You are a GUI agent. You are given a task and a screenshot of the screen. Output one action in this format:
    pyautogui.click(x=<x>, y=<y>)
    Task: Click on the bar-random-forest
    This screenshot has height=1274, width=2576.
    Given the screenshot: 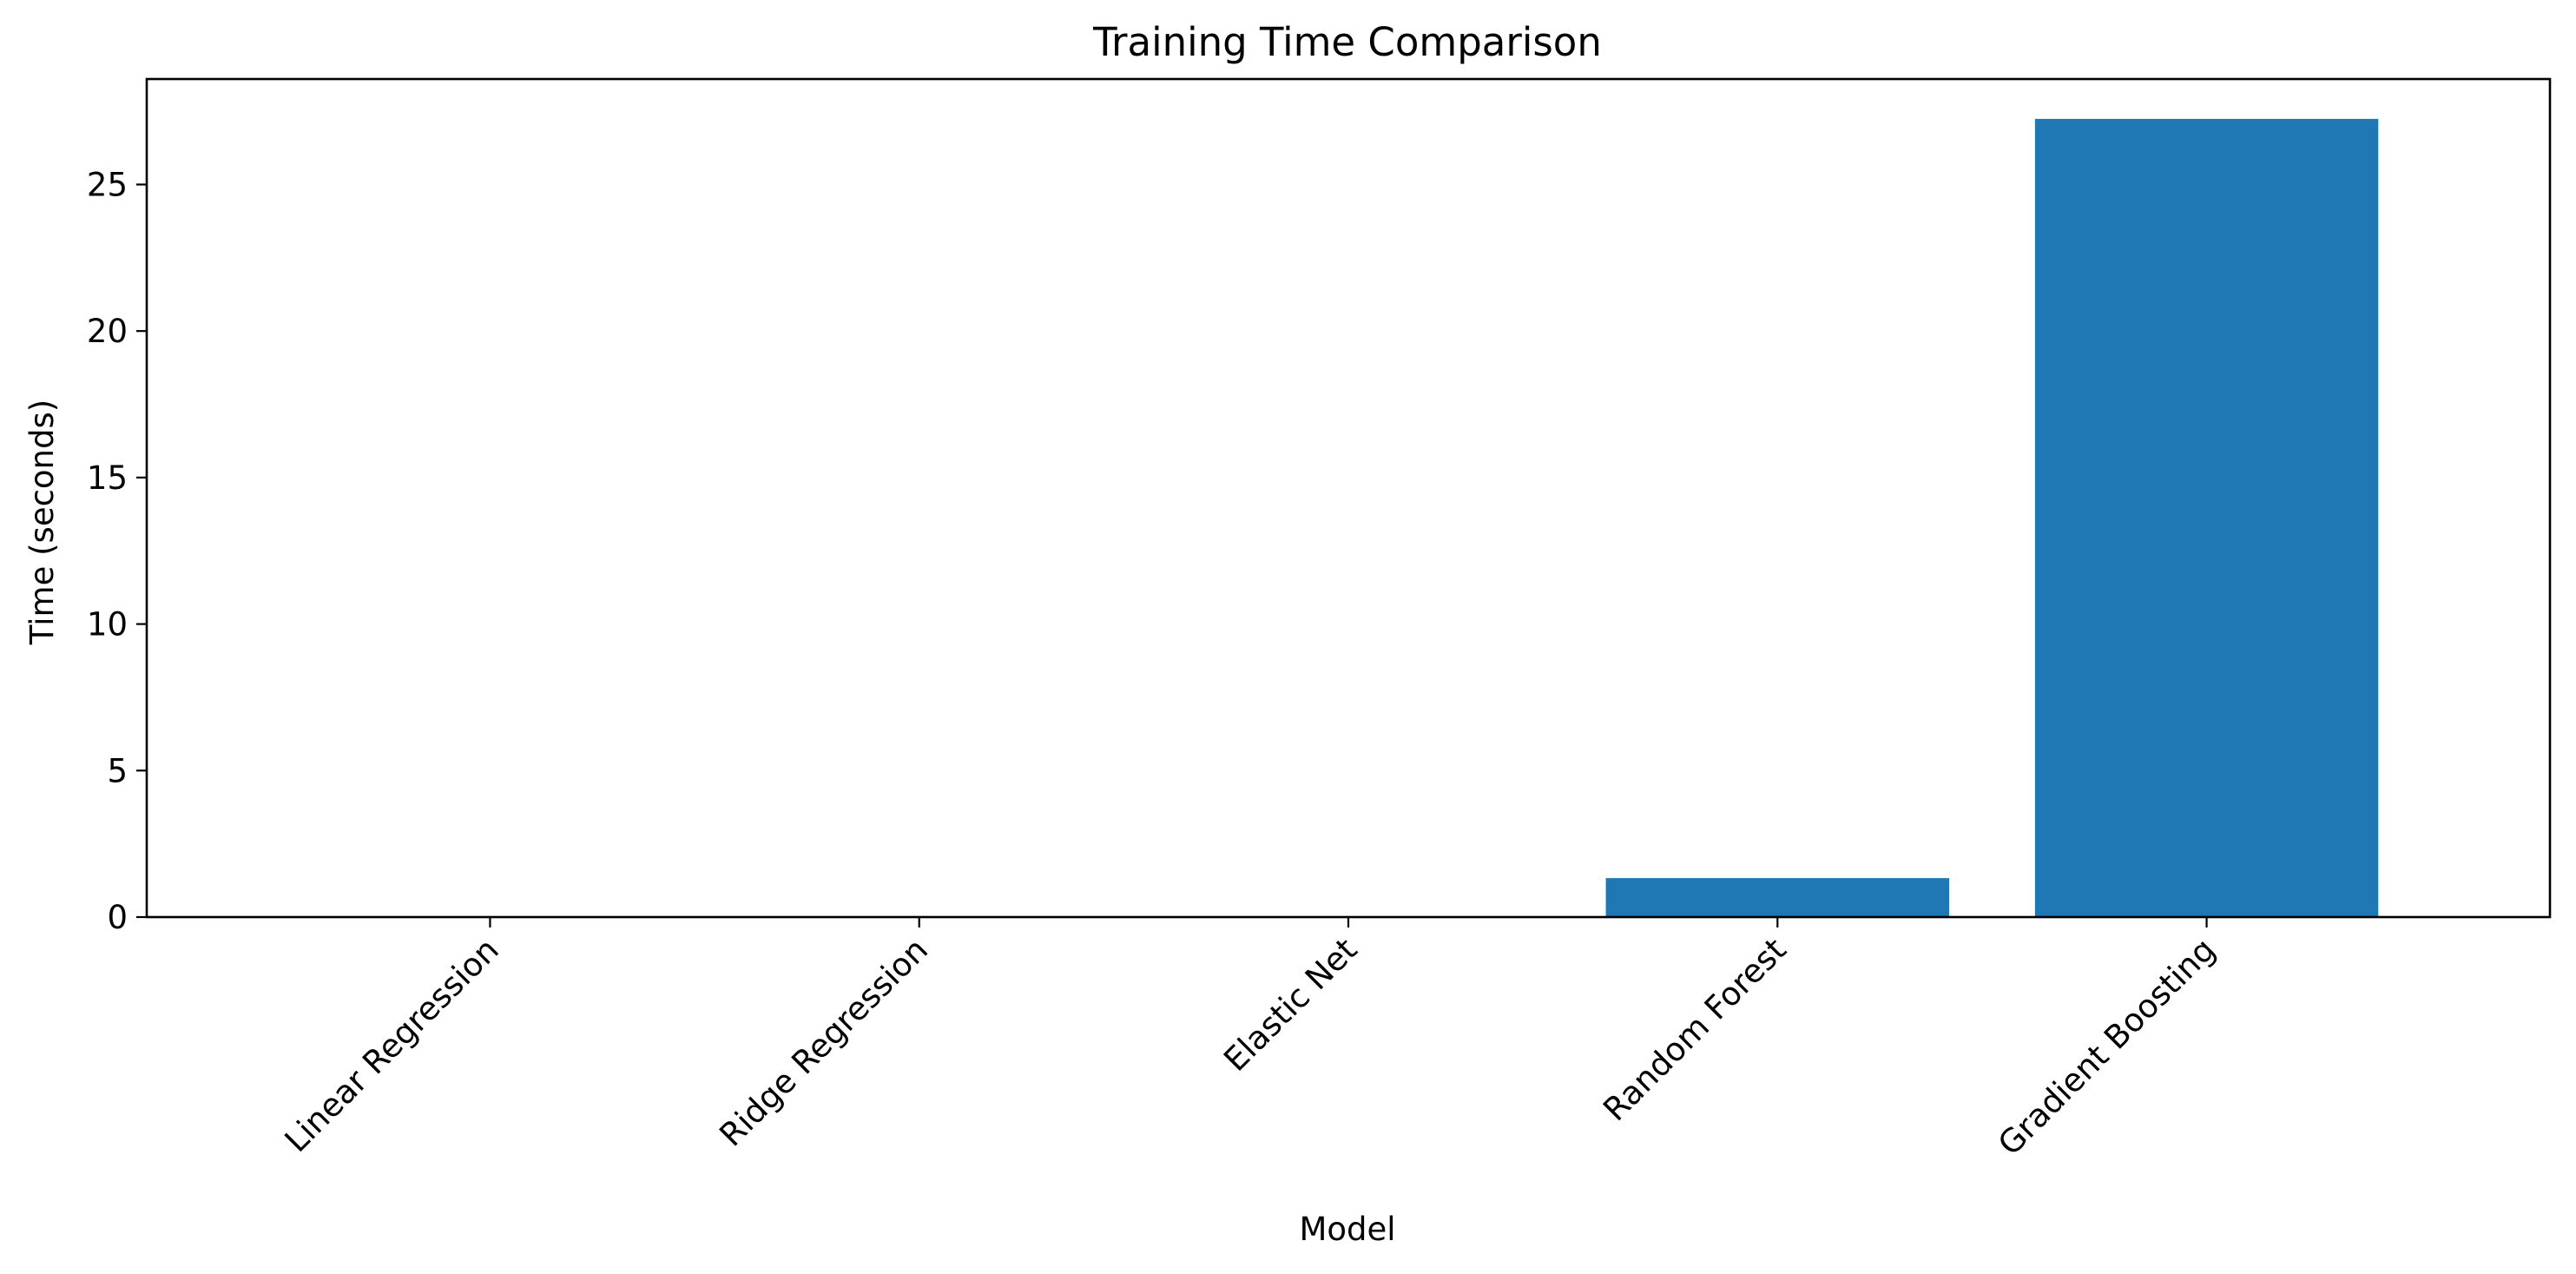 What is the action you would take?
    pyautogui.click(x=1777, y=897)
    